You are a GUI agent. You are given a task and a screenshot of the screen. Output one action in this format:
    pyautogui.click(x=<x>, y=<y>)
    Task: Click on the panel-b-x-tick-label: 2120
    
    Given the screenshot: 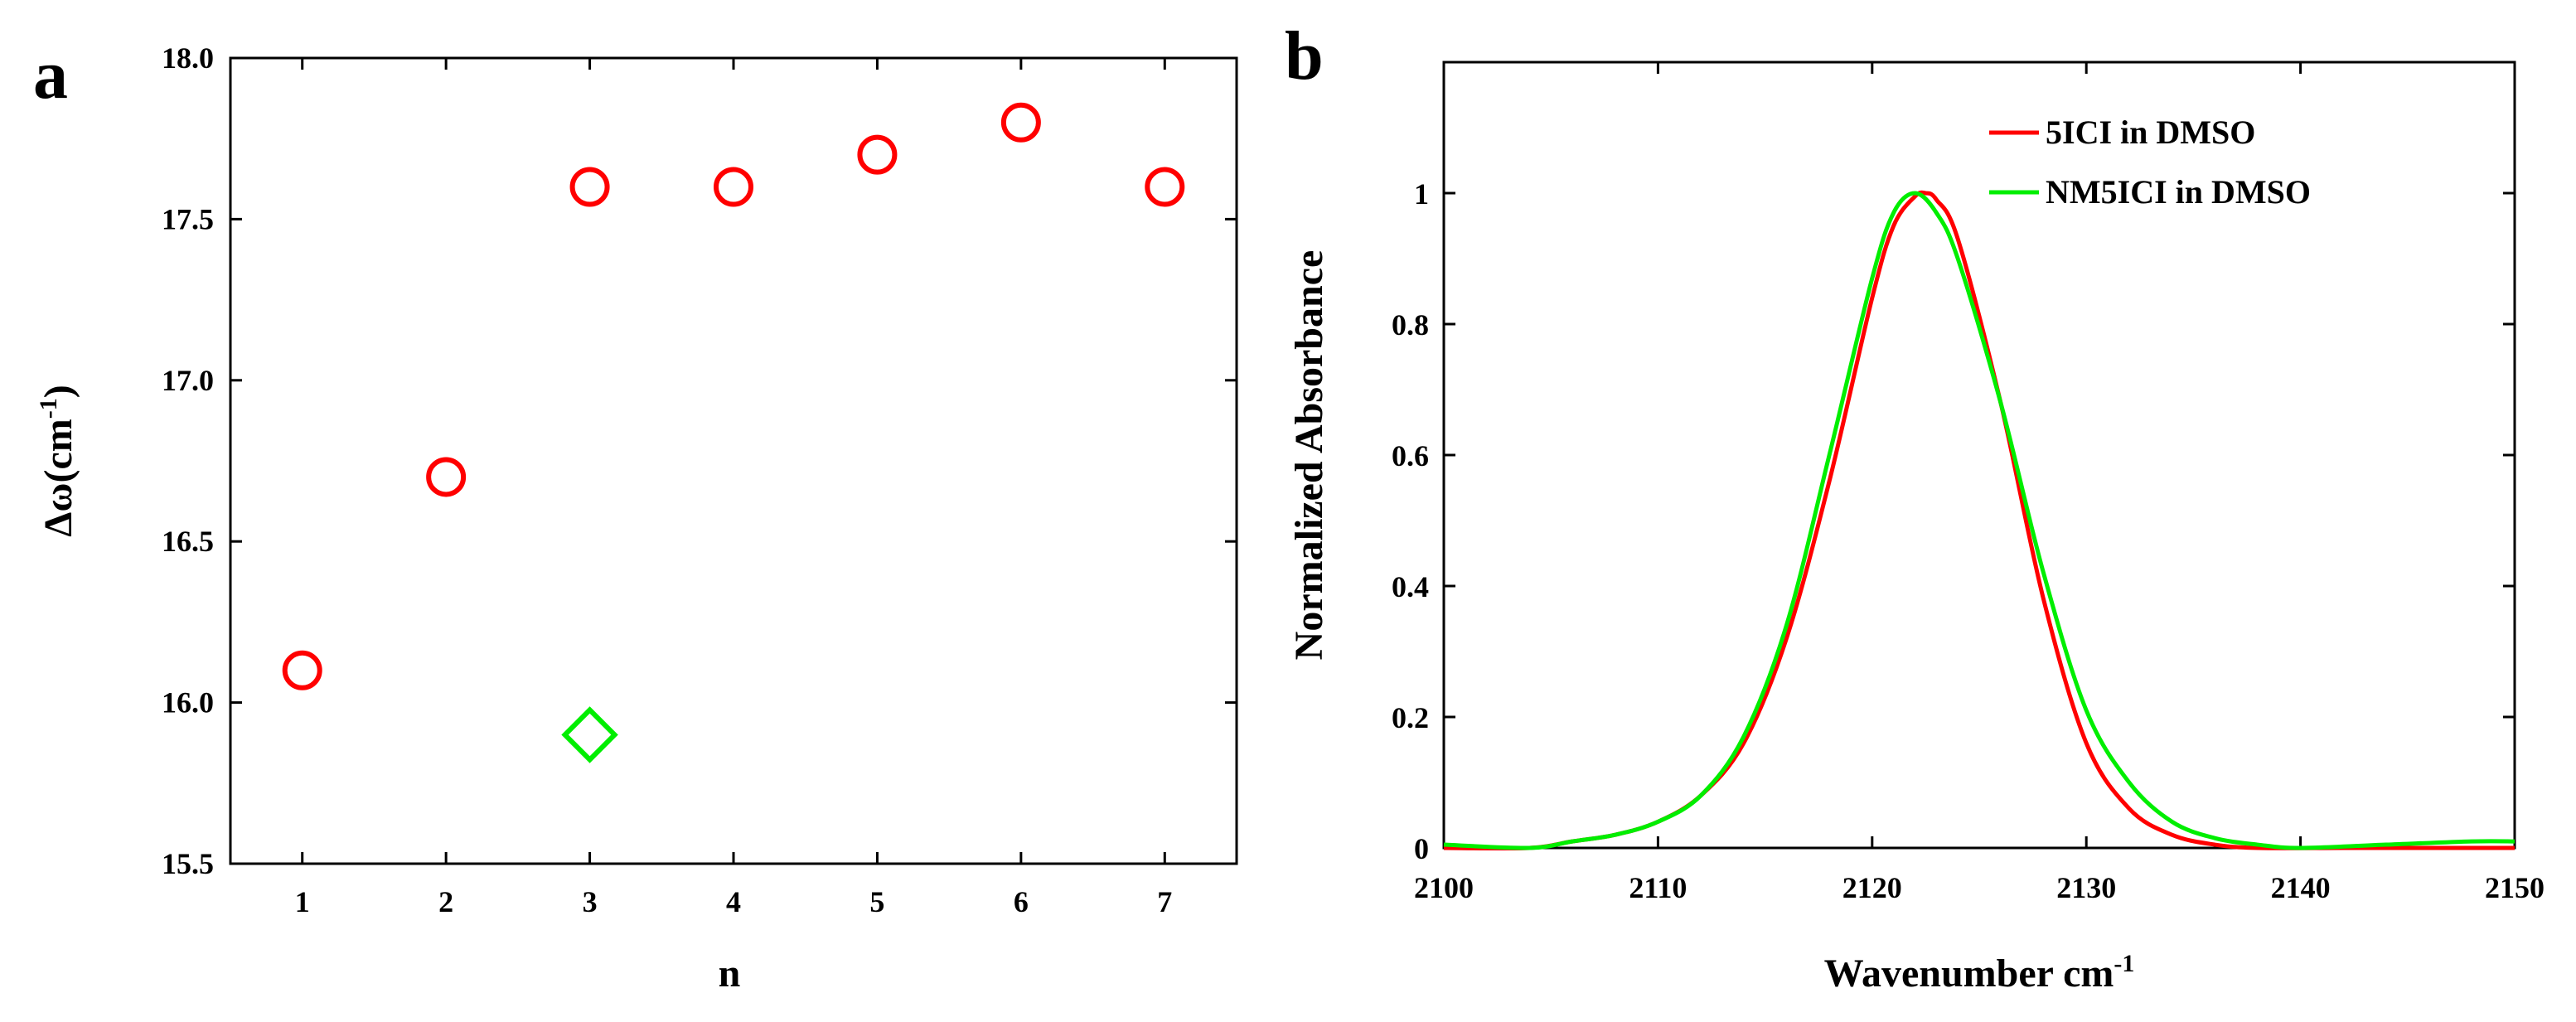 What is the action you would take?
    pyautogui.click(x=1872, y=887)
    